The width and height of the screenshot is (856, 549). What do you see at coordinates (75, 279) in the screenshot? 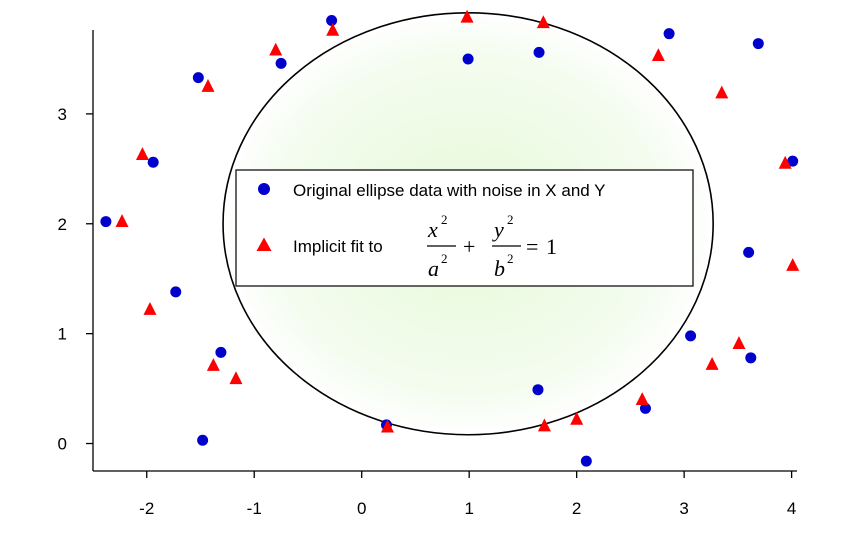
I see `y-ticks: 0 1 2 3` at bounding box center [75, 279].